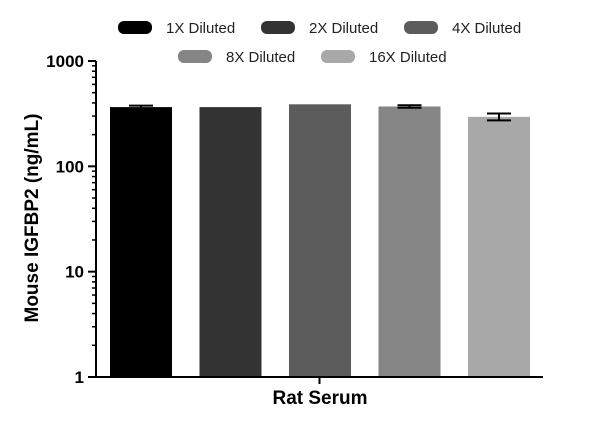 The image size is (600, 430). What do you see at coordinates (320, 113) in the screenshot?
I see `error-bars` at bounding box center [320, 113].